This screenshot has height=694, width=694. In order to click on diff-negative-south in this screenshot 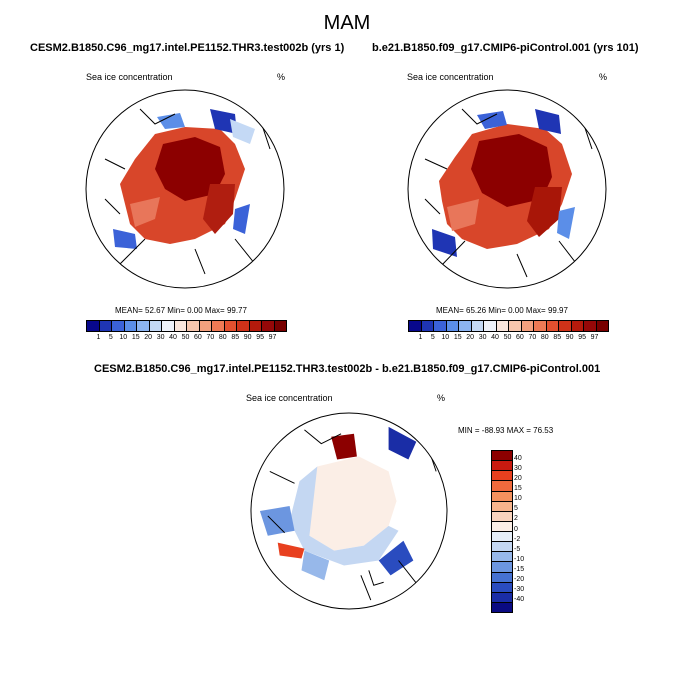, I will do `click(315, 565)`.